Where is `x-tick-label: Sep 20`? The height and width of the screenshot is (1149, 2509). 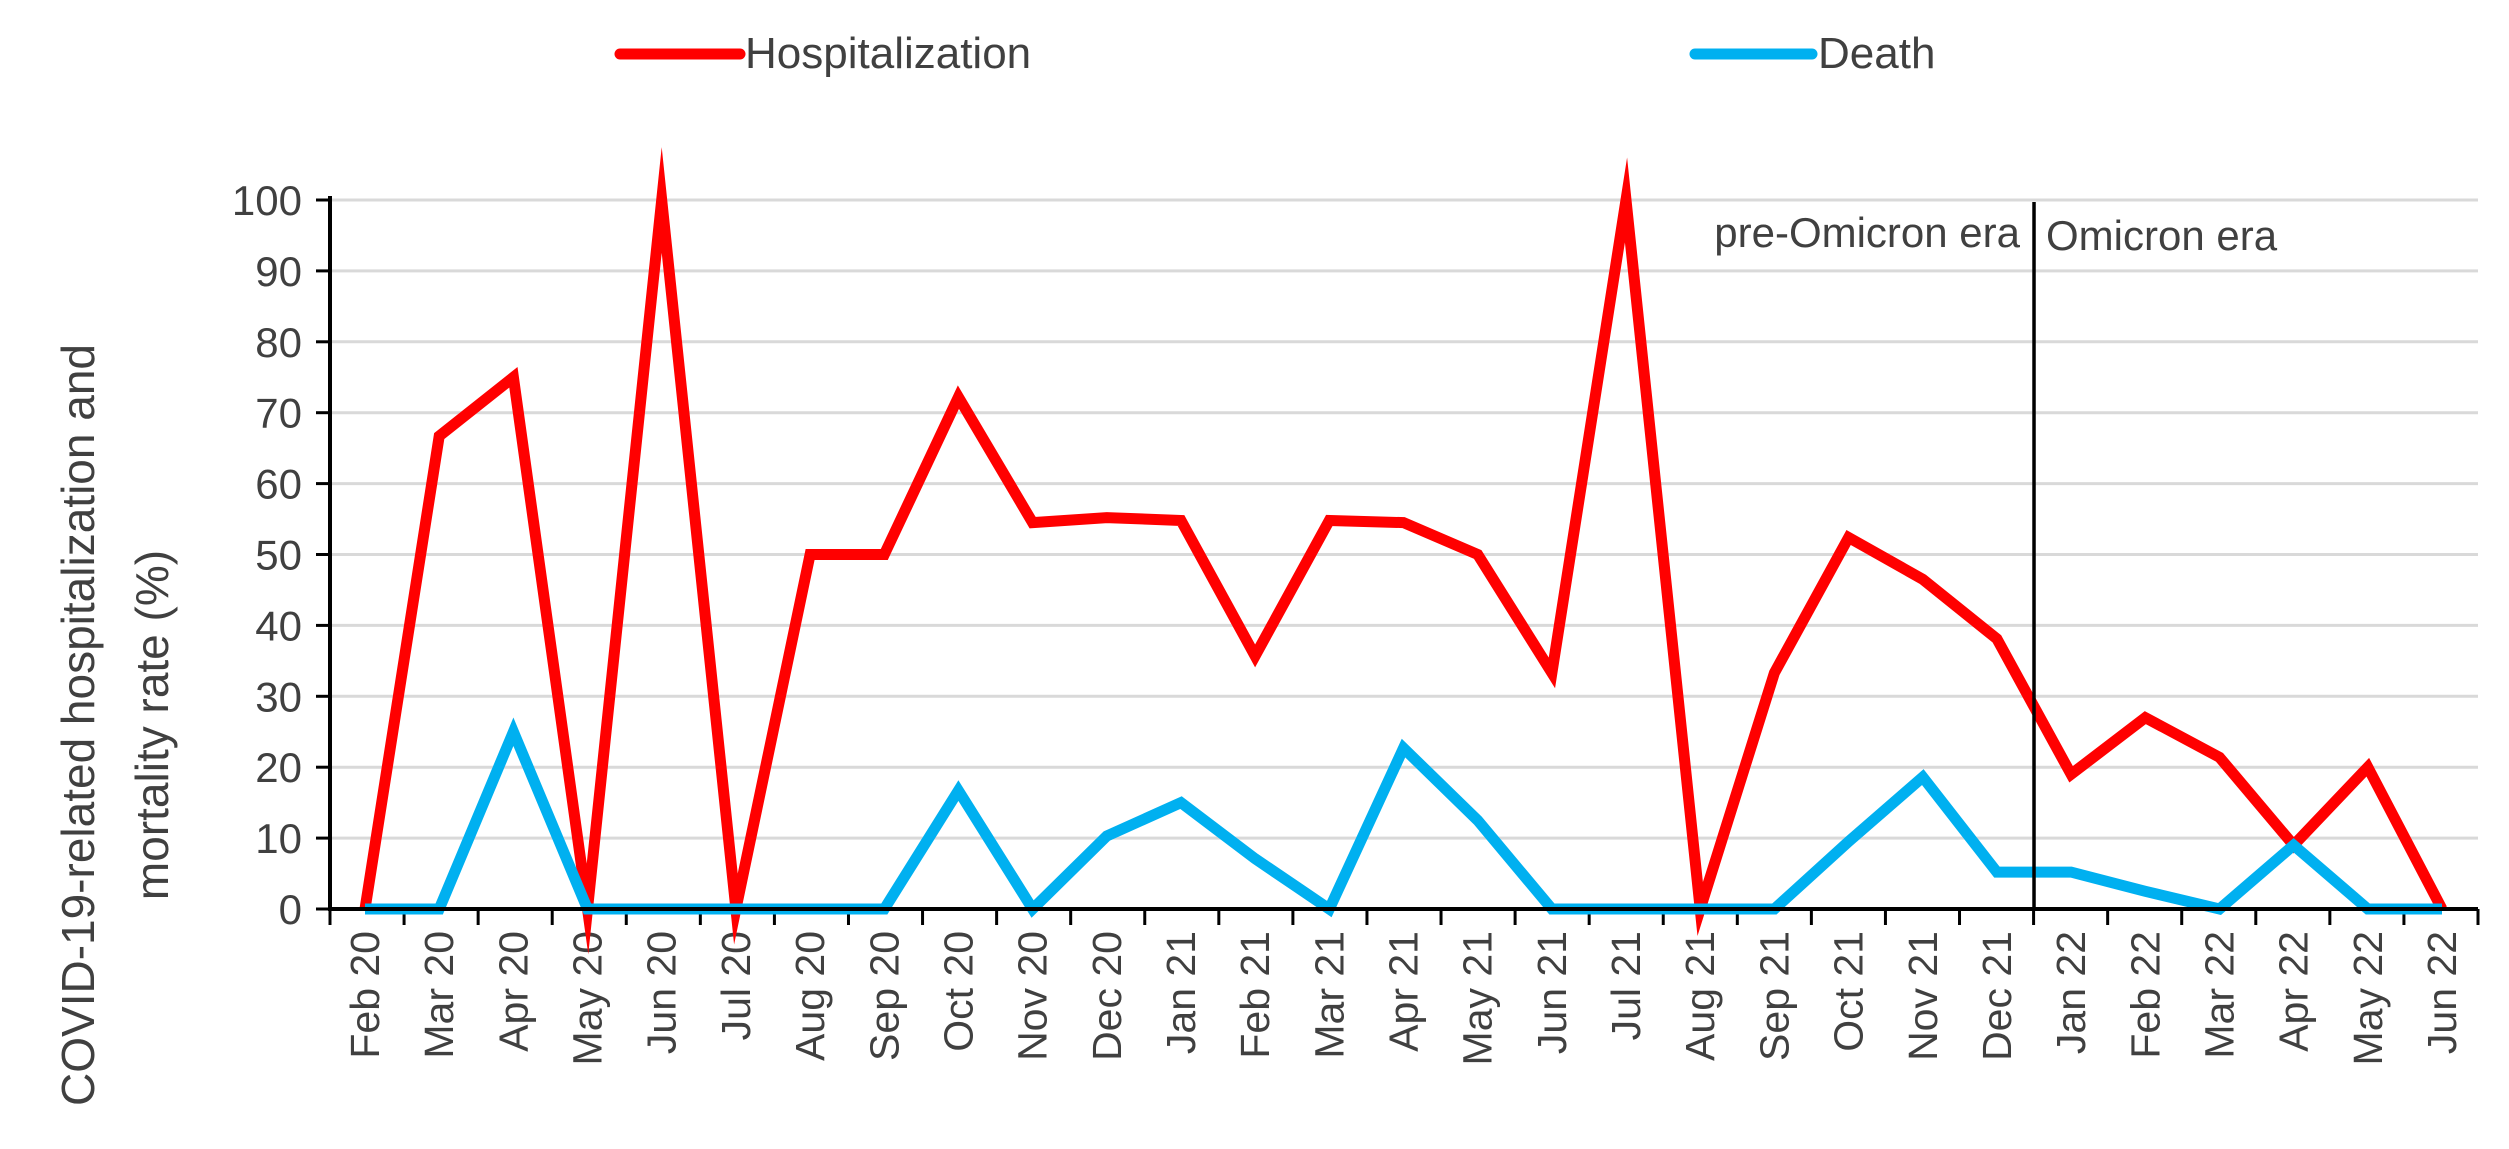
x-tick-label: Sep 20 is located at coordinates (884, 996).